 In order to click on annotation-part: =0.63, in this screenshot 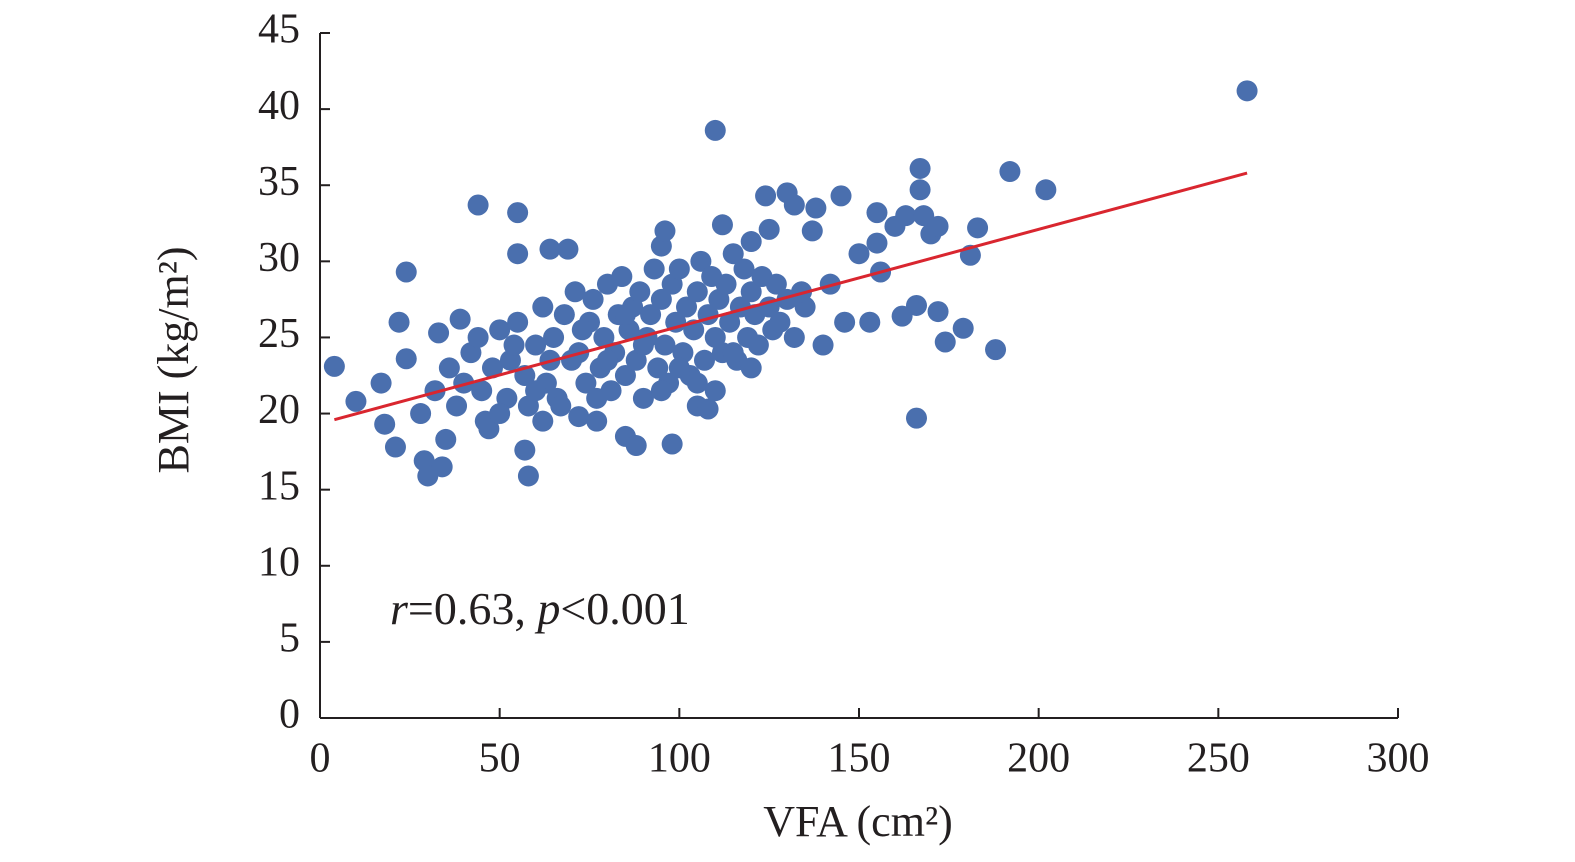, I will do `click(472, 608)`.